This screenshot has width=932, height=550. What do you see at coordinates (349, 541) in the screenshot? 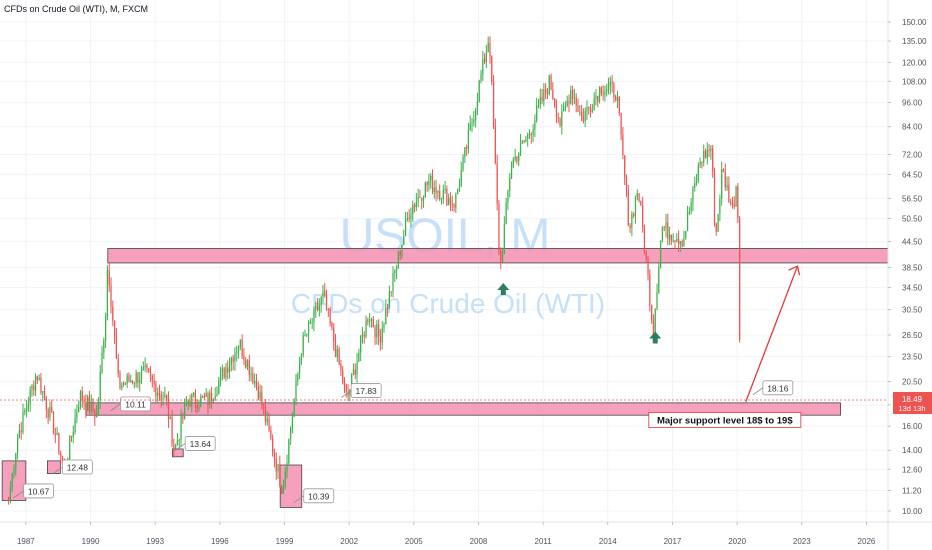
I see `x-tick-label: 2002` at bounding box center [349, 541].